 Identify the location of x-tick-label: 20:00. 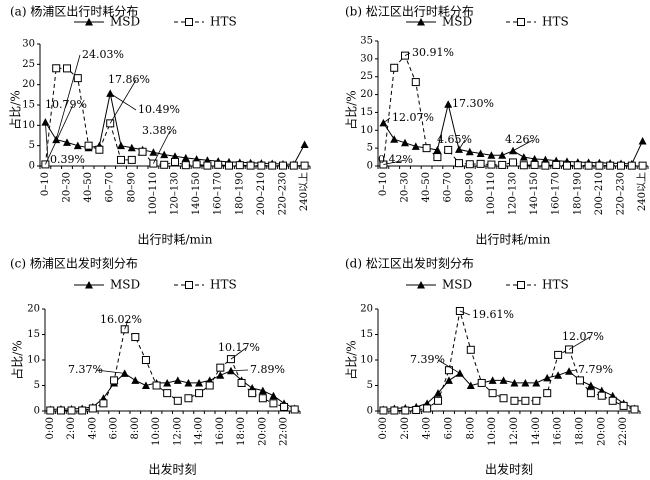
(262, 431).